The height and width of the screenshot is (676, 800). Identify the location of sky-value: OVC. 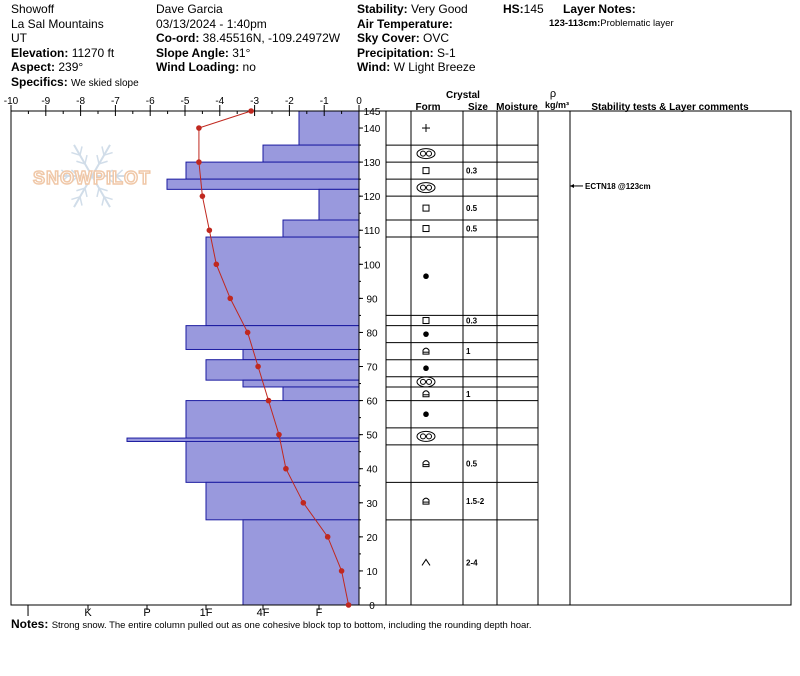
(436, 38).